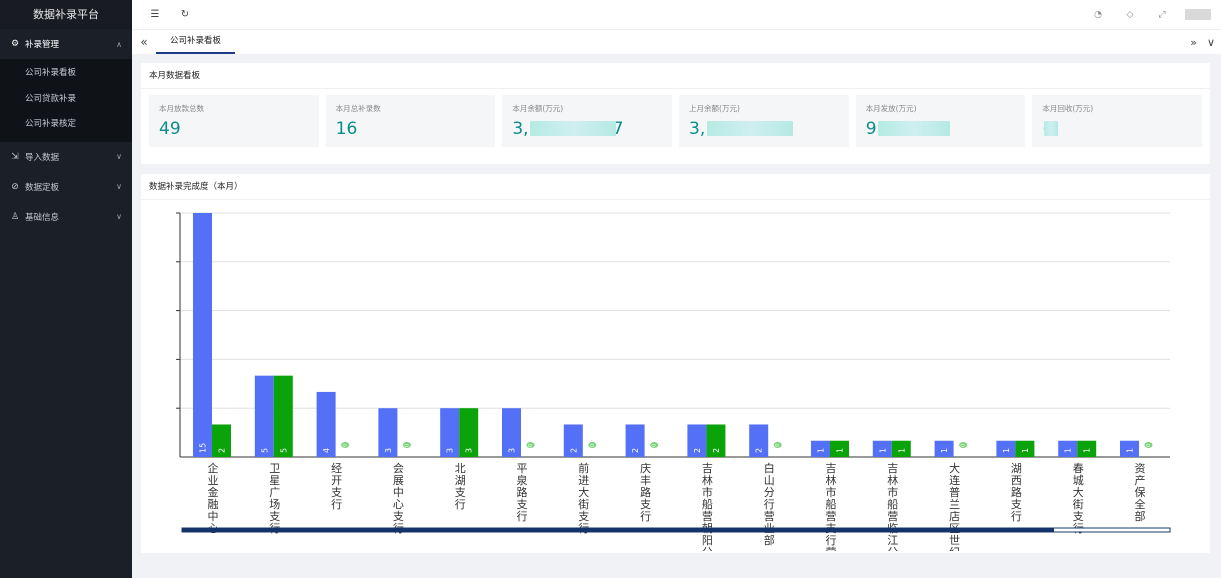  I want to click on menu-group-import-data: ⇲ 导入数据 ∨, so click(66, 157).